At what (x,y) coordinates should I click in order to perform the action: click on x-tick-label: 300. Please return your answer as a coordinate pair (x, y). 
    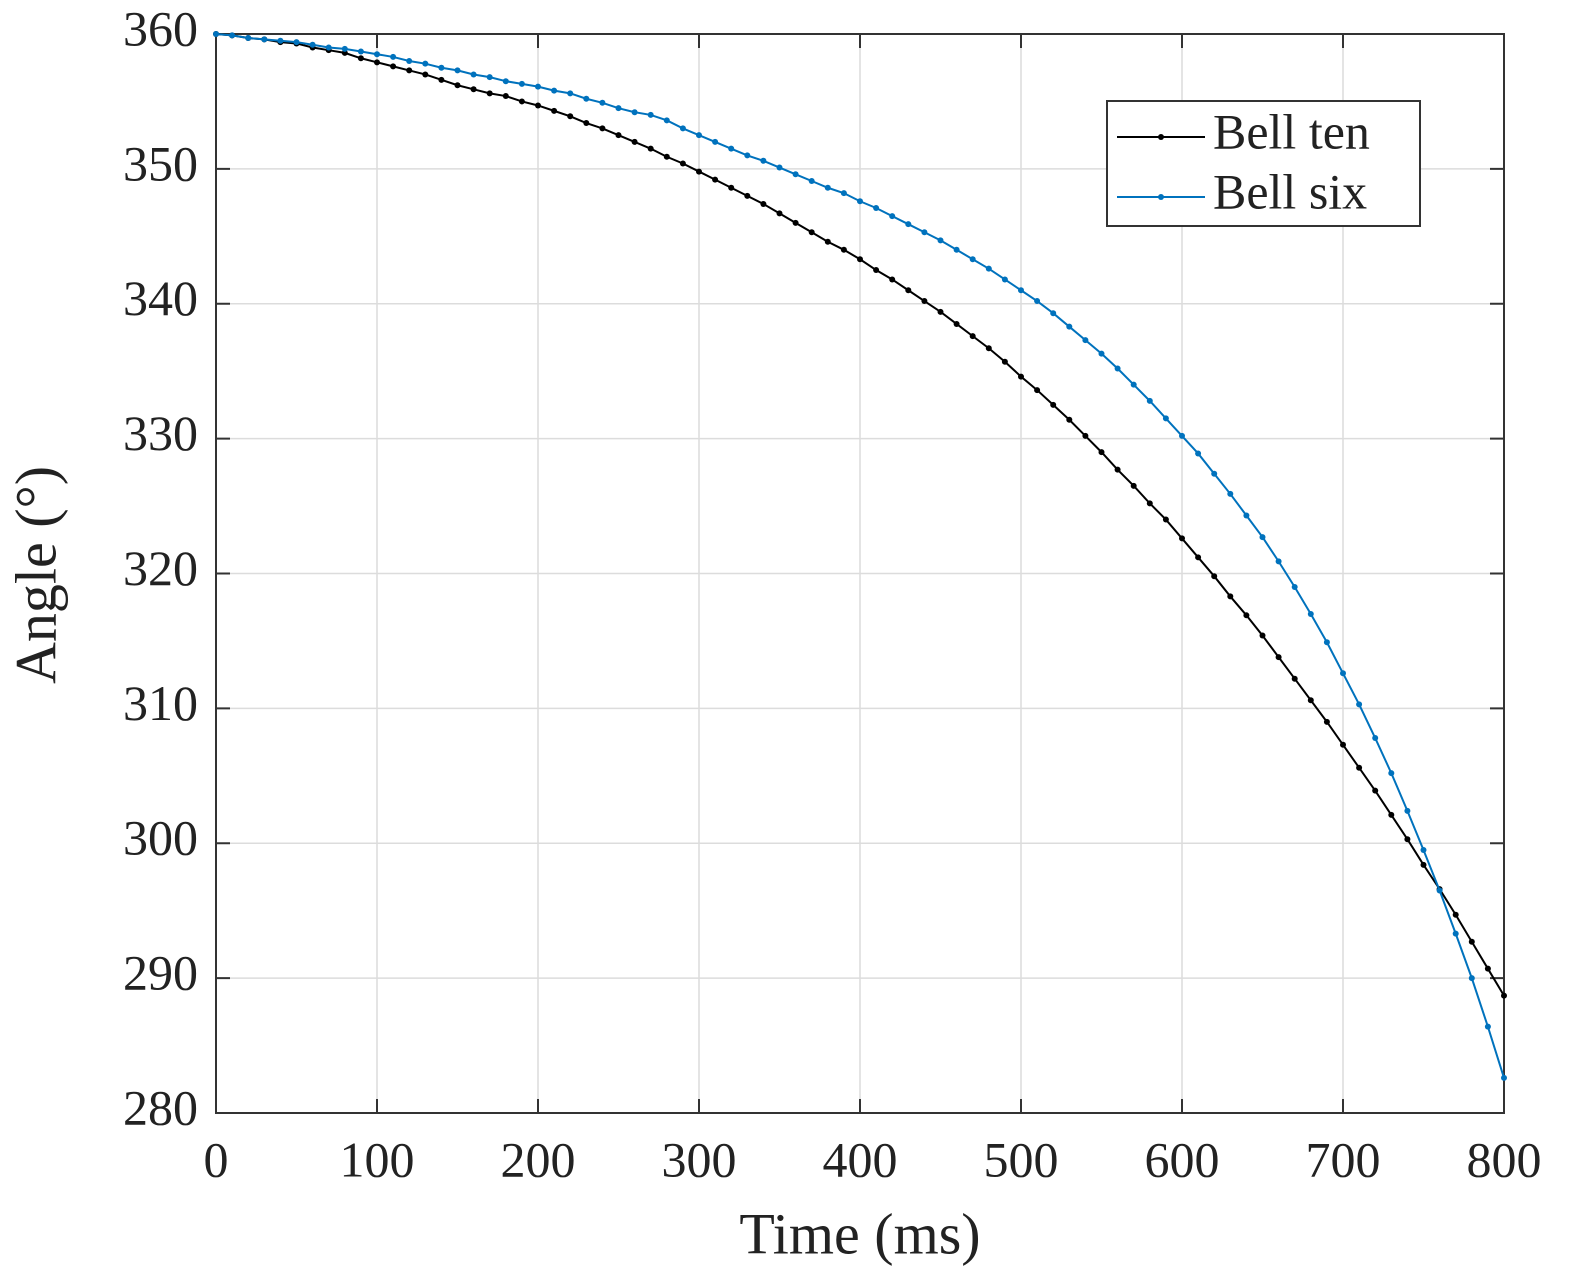
    Looking at the image, I should click on (699, 1159).